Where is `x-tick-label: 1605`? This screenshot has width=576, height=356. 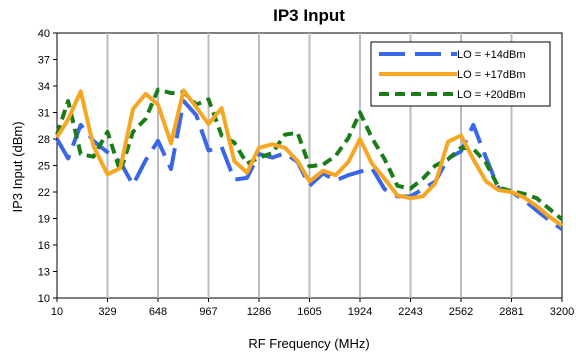
x-tick-label: 1605 is located at coordinates (309, 312).